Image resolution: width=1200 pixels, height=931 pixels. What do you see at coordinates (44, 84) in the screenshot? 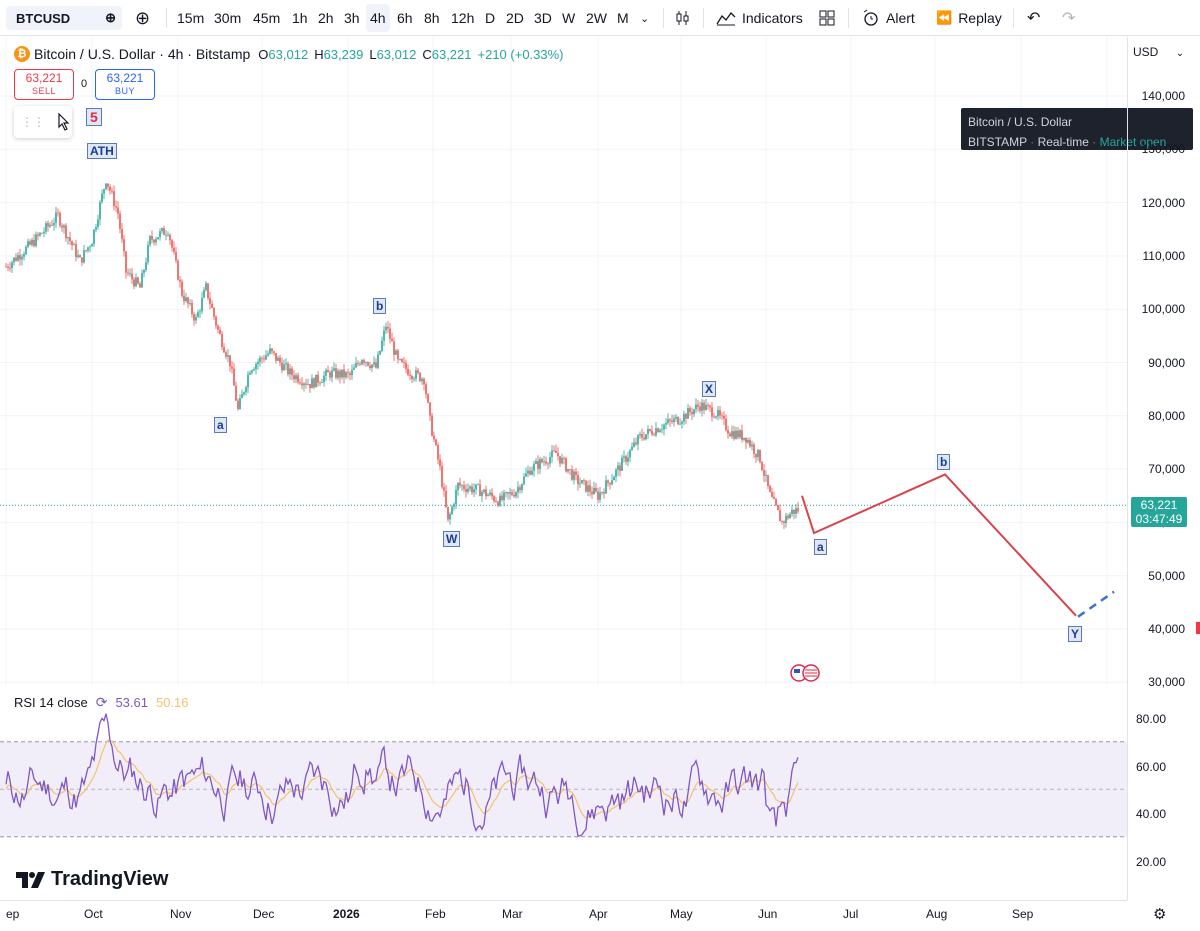
I see `sell-button: 63,221 SELL` at bounding box center [44, 84].